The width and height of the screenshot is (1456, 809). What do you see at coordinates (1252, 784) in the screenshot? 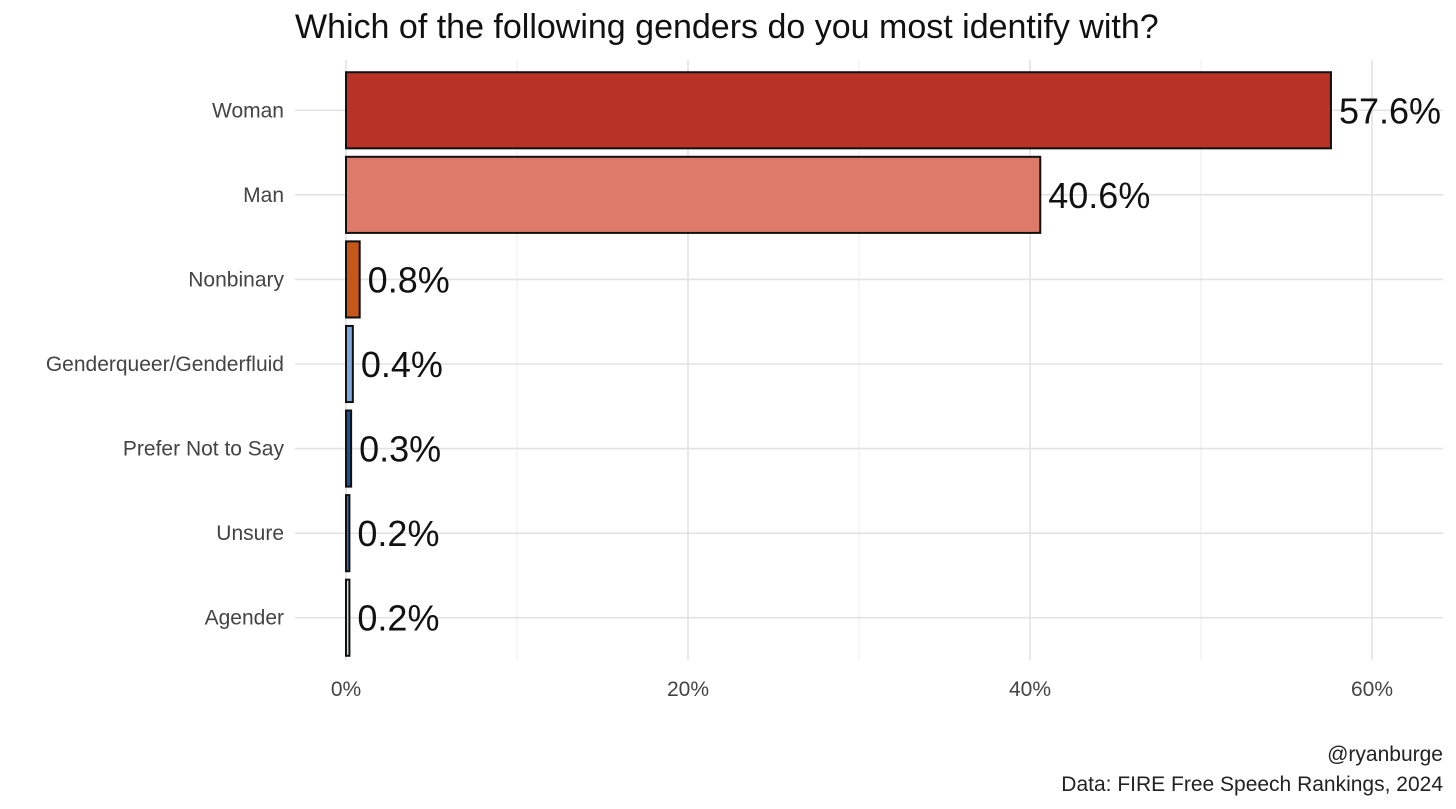
I see `caption-source: Data: FIRE Free Speech Rankings, 2024` at bounding box center [1252, 784].